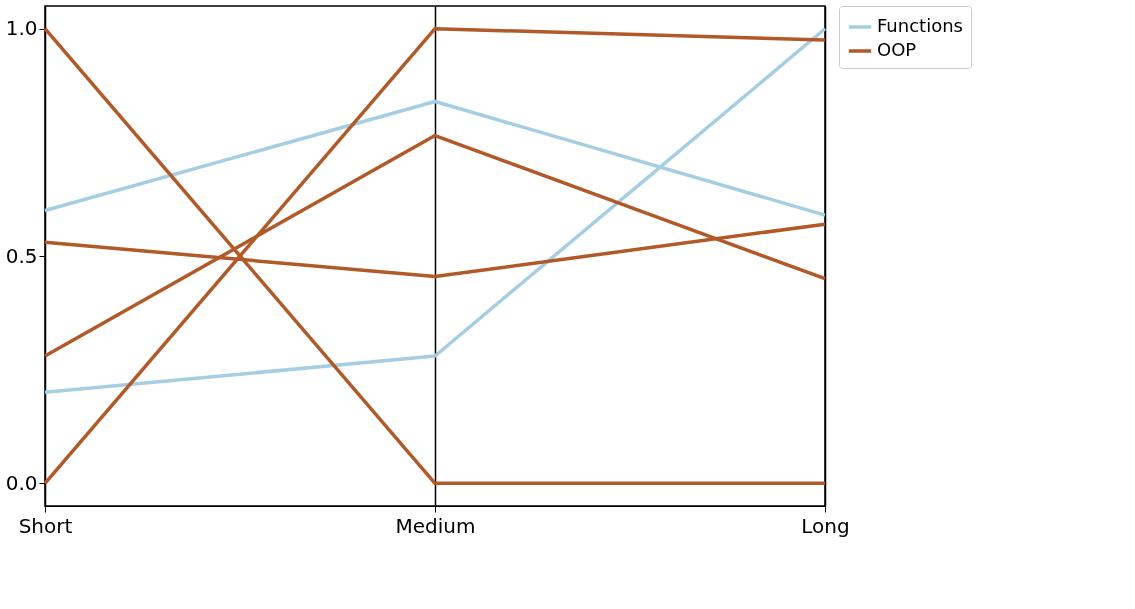 This screenshot has height=609, width=1135. Describe the element at coordinates (825, 525) in the screenshot. I see `x-tick-label: Long` at that location.